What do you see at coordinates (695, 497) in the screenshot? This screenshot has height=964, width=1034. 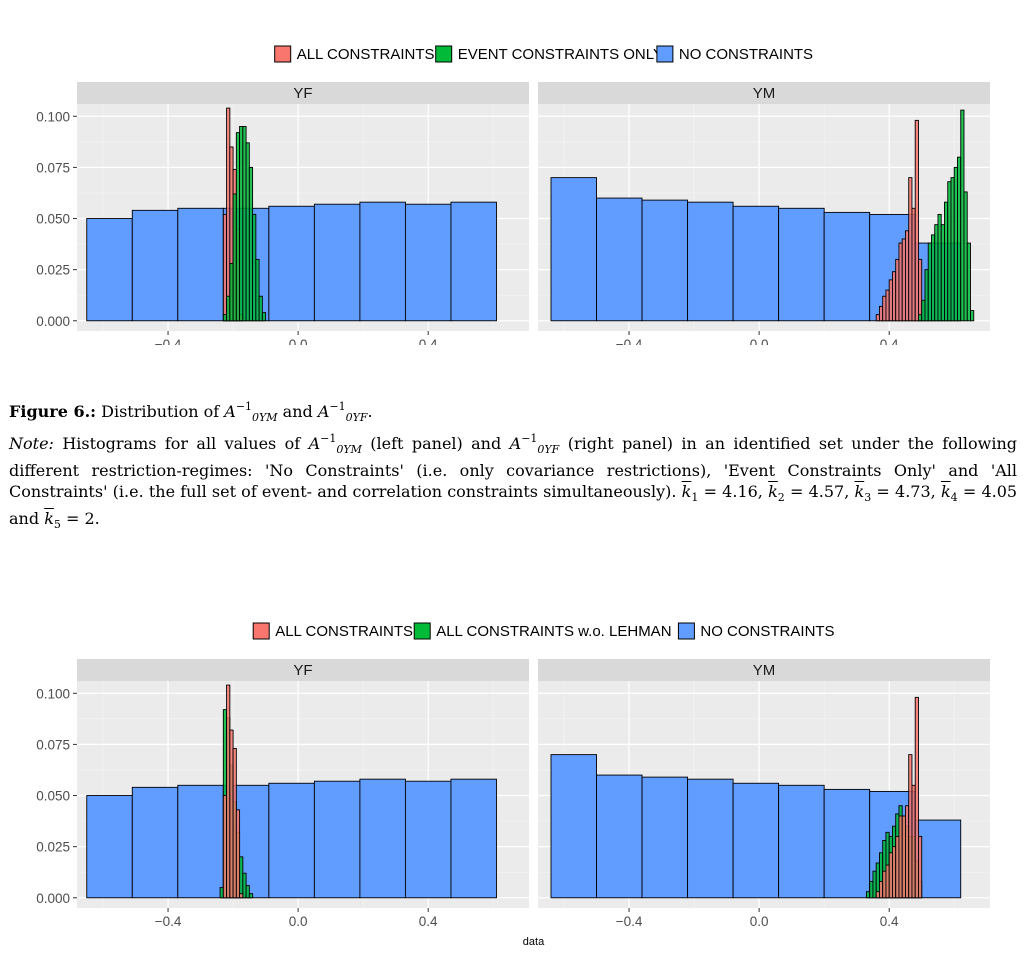 I see `caption-k-index: 1` at bounding box center [695, 497].